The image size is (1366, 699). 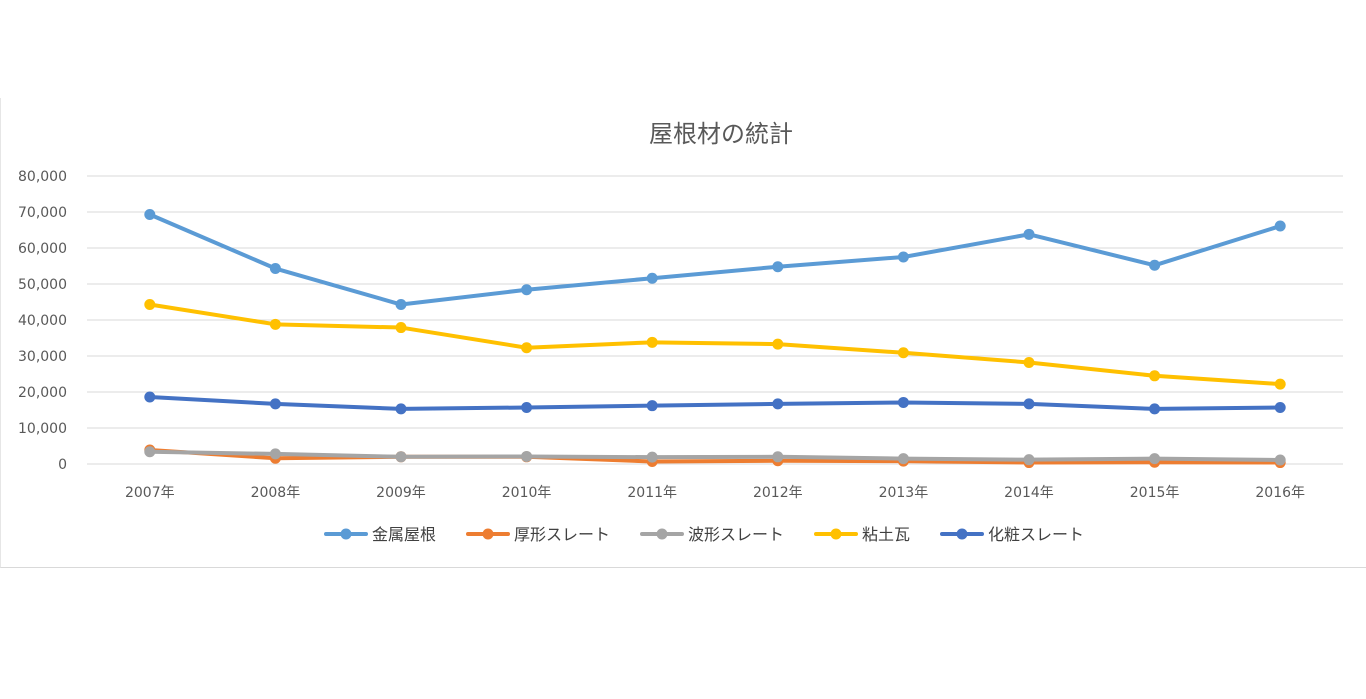 I want to click on legend-item: 化粧スレート, so click(x=1012, y=534).